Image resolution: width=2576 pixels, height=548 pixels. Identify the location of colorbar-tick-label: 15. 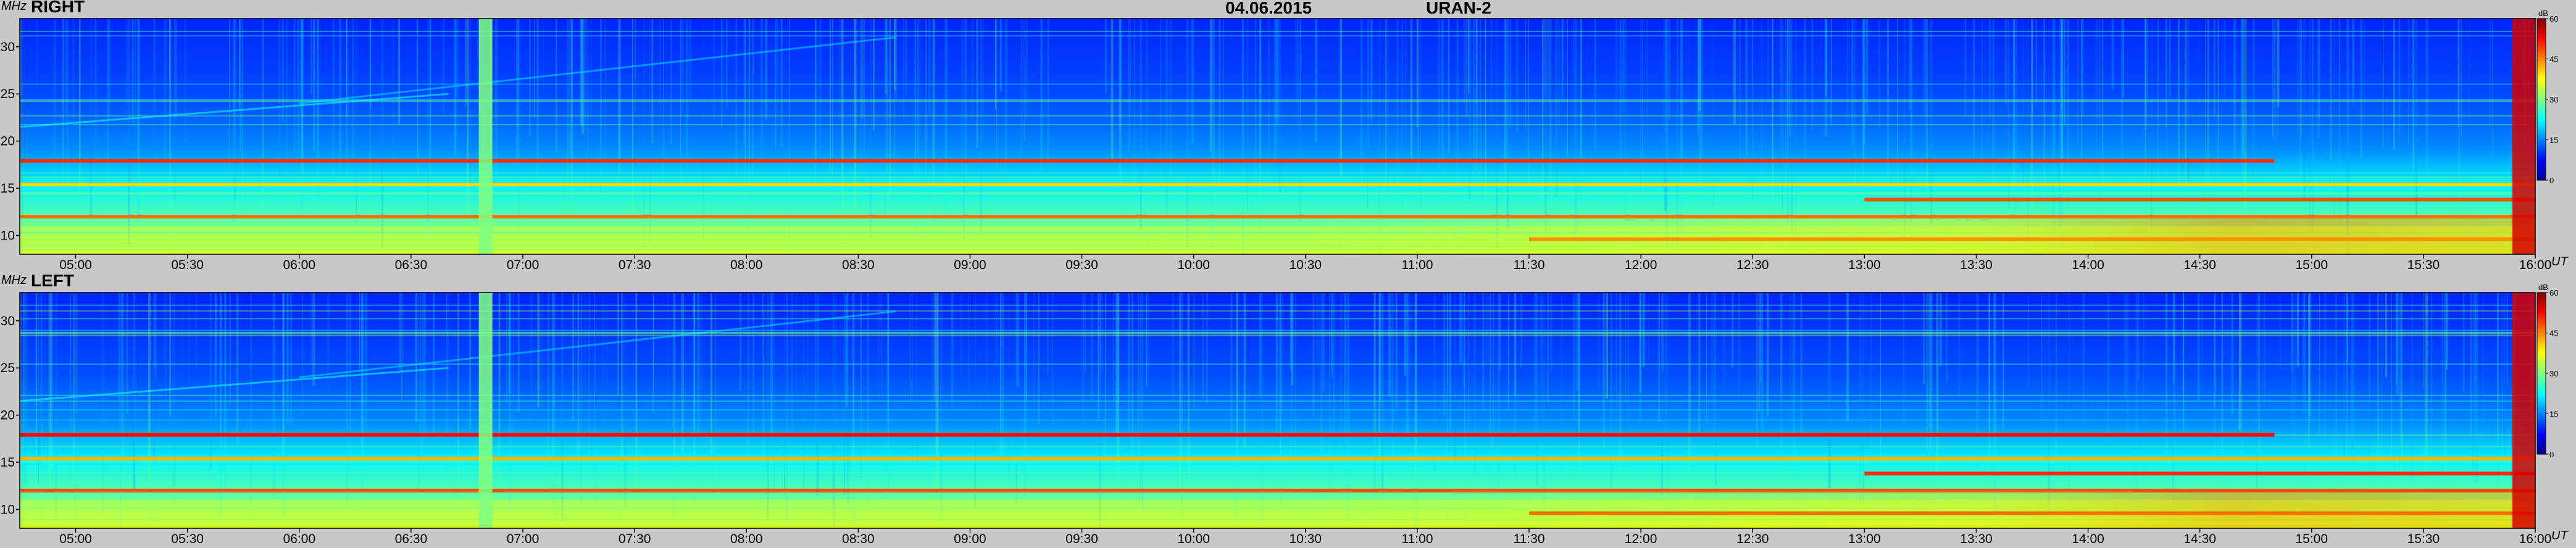
(2553, 140).